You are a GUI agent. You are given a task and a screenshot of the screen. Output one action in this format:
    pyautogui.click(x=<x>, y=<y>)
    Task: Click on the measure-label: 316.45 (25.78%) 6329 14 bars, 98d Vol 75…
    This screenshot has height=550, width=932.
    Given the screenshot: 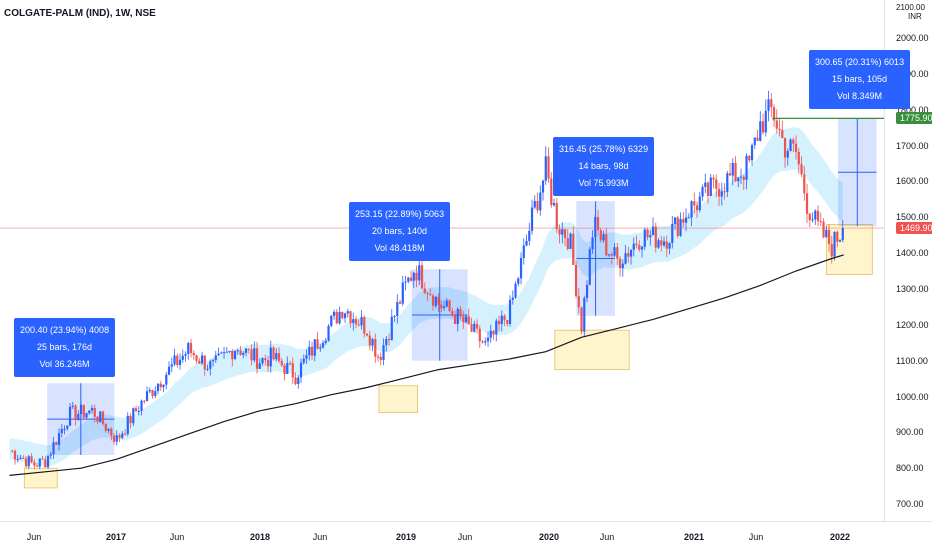 What is the action you would take?
    pyautogui.click(x=604, y=166)
    